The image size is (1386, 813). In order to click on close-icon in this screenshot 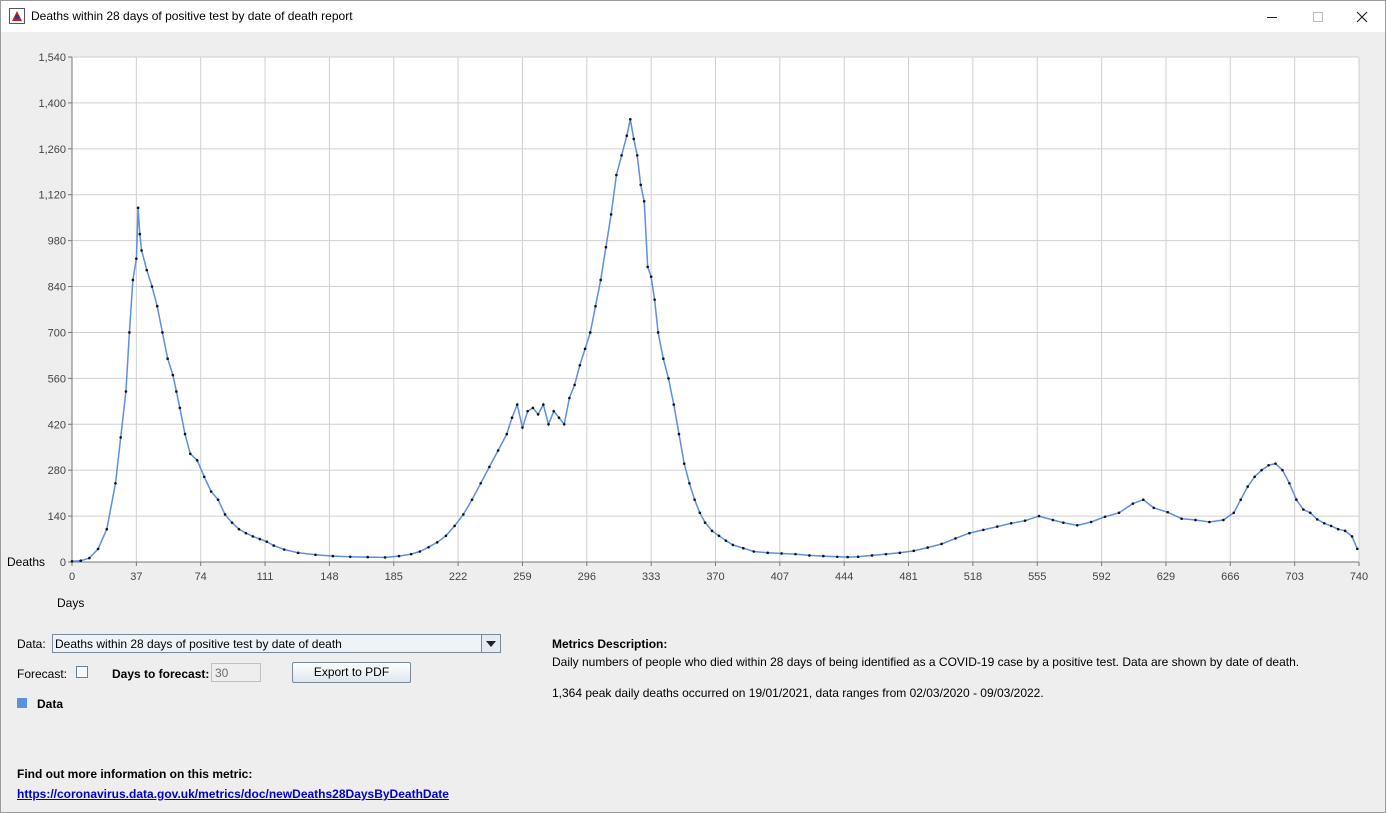, I will do `click(1362, 16)`.